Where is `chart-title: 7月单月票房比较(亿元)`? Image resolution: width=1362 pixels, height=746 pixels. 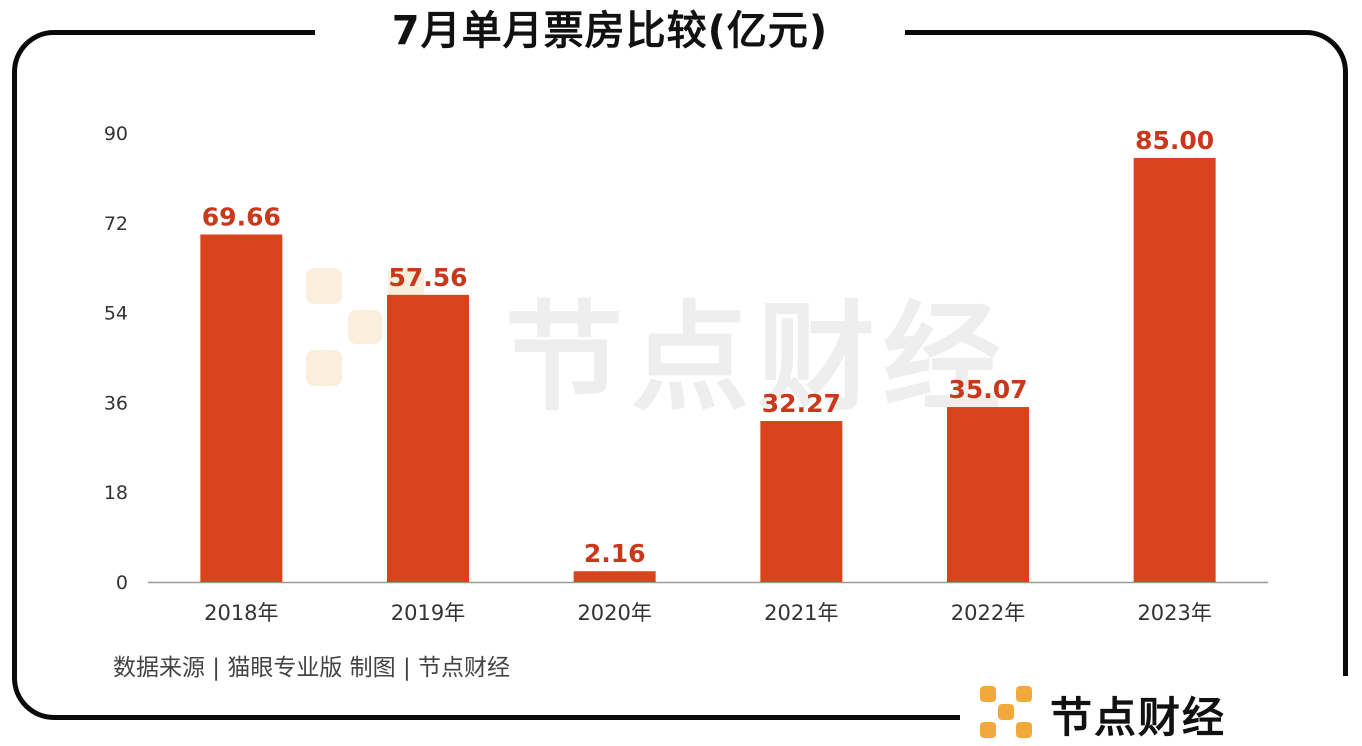
chart-title: 7月单月票房比较(亿元) is located at coordinates (610, 31).